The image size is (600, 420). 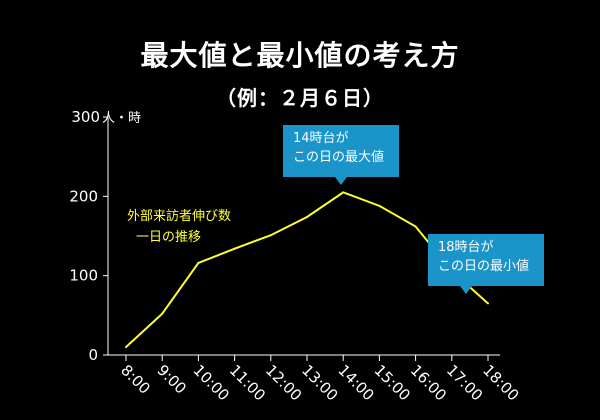 What do you see at coordinates (135, 379) in the screenshot?
I see `x-tick-label: 8:00` at bounding box center [135, 379].